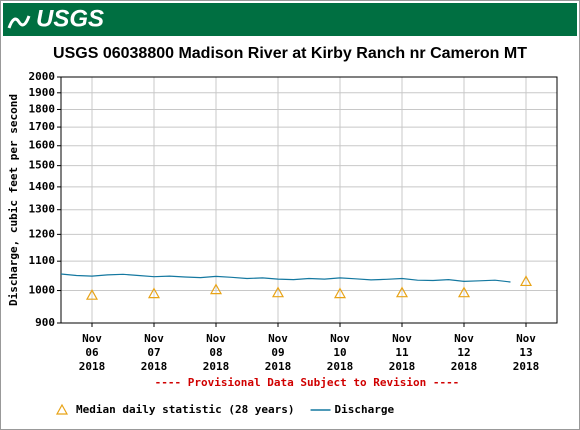 The width and height of the screenshot is (580, 430). I want to click on legend-marker, so click(62, 409).